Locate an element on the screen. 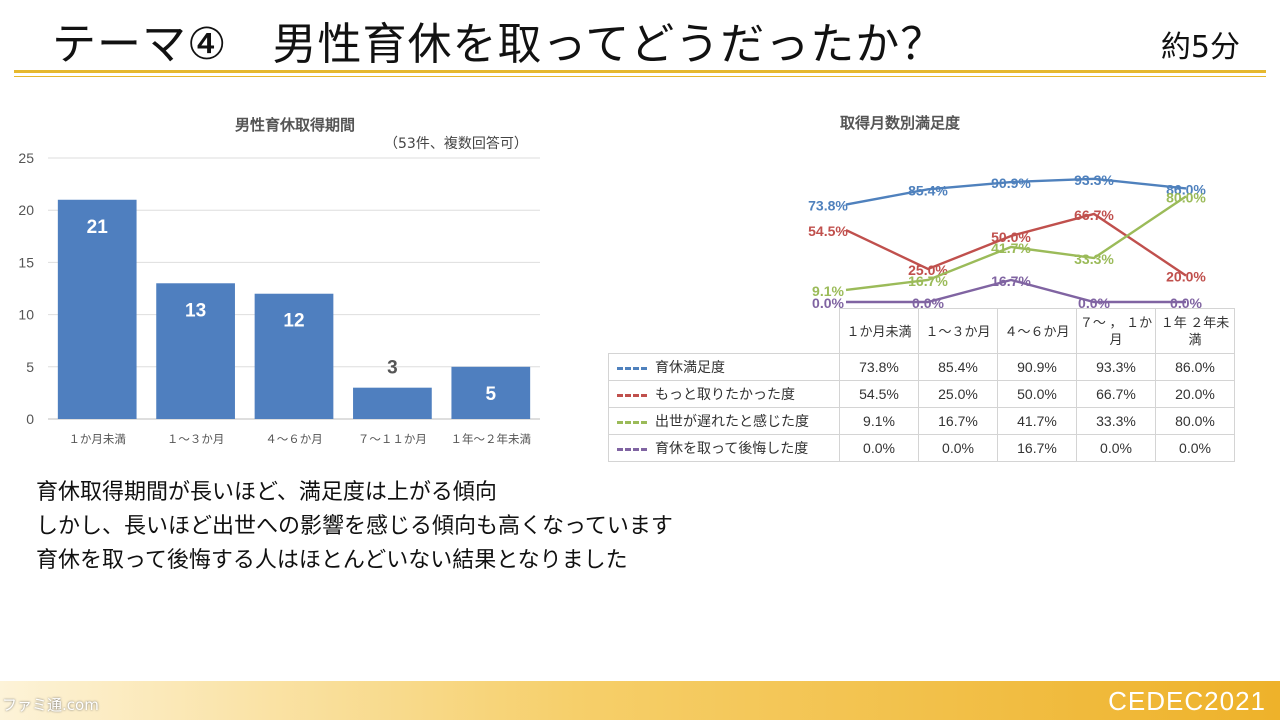 The width and height of the screenshot is (1280, 720). legend-label: 育休満足度 is located at coordinates (690, 367).